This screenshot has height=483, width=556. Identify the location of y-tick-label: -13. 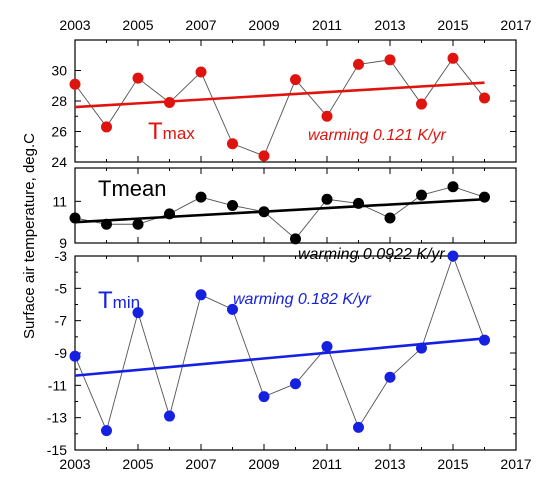
(57, 418).